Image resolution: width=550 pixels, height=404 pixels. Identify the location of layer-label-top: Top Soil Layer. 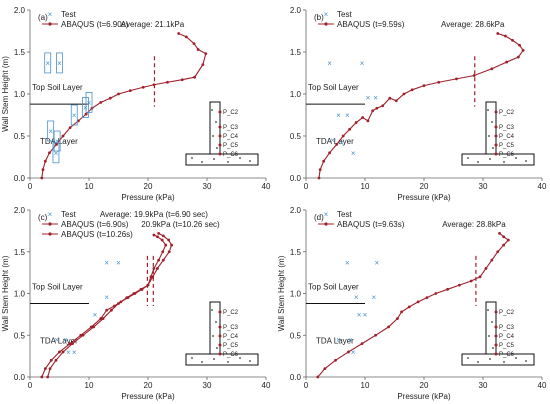
(57, 287).